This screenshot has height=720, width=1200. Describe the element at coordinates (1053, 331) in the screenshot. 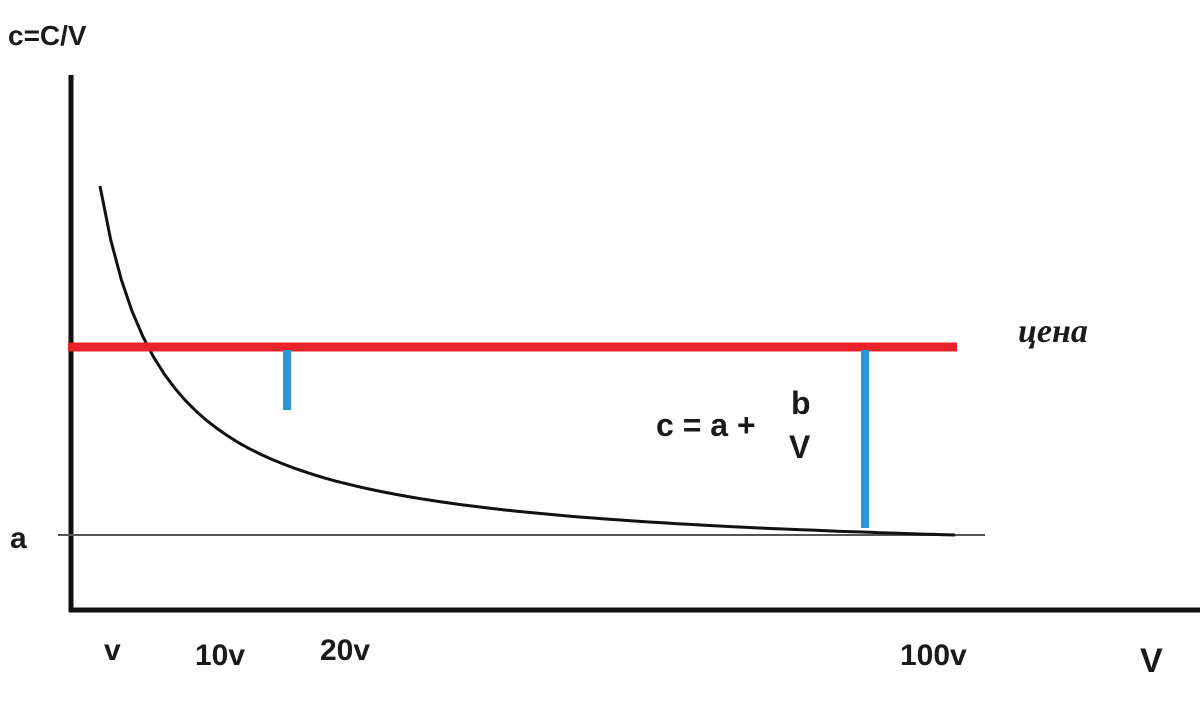

I see `price-label: цена` at that location.